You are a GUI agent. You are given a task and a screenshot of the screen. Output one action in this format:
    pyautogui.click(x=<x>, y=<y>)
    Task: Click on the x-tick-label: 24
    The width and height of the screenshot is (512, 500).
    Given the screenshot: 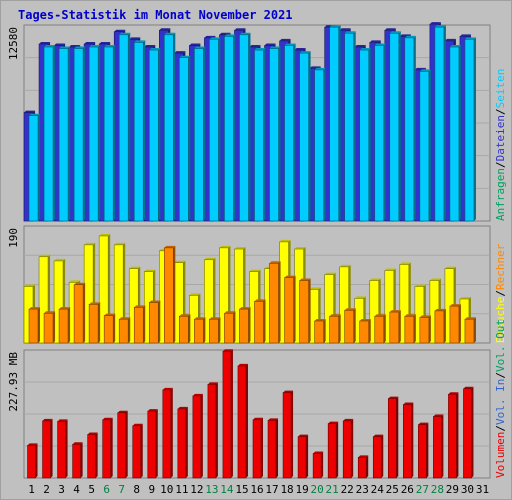 What is the action you would take?
    pyautogui.click(x=378, y=489)
    